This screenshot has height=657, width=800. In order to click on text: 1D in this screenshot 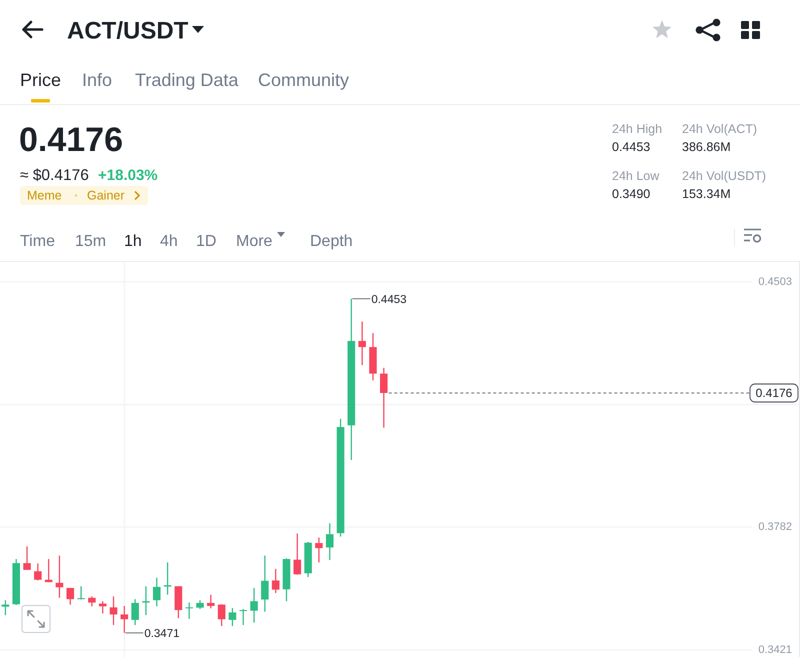, I will do `click(206, 241)`.